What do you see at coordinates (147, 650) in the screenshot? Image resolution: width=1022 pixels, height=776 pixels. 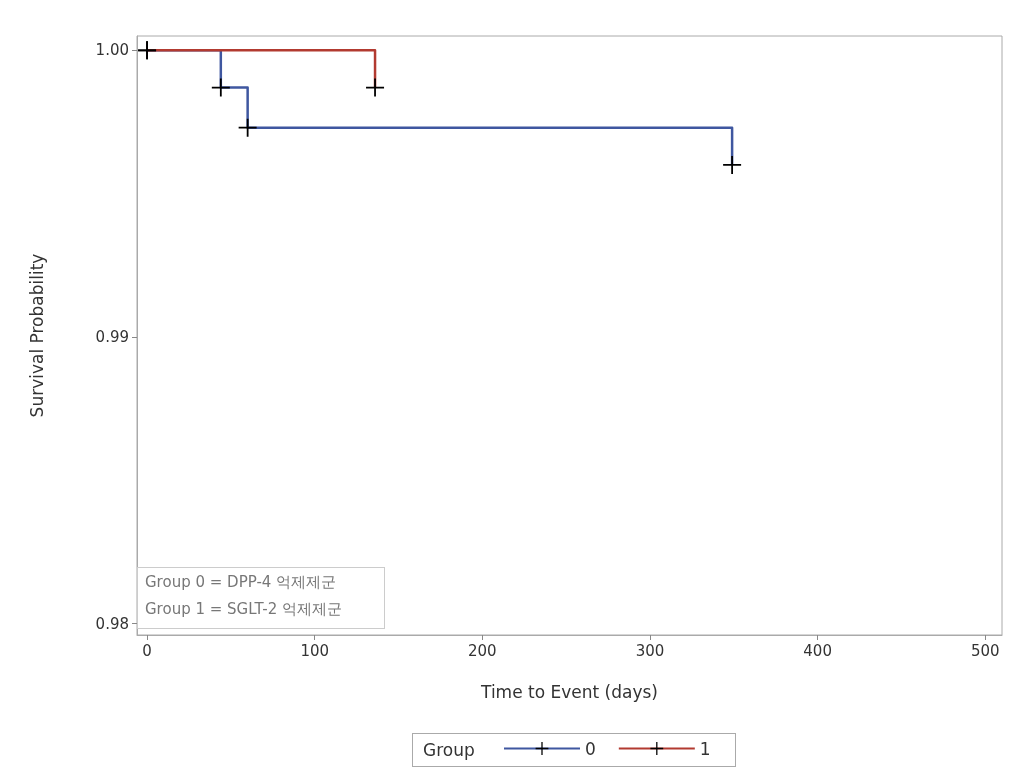 I see `x-tick-label: 0` at bounding box center [147, 650].